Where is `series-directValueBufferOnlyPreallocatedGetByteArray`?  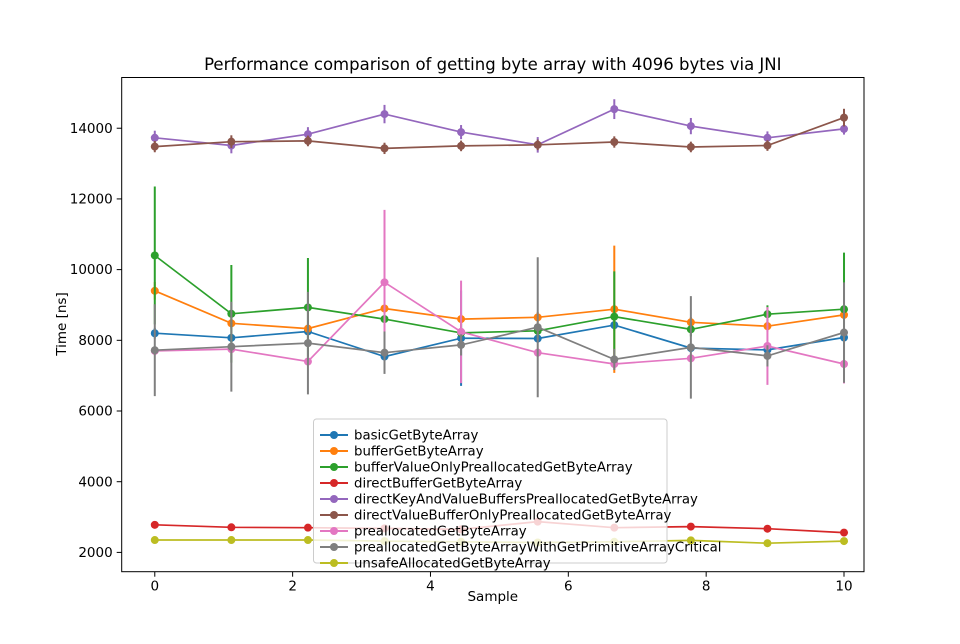
series-directValueBufferOnlyPreallocatedGetByteArray is located at coordinates (499, 131).